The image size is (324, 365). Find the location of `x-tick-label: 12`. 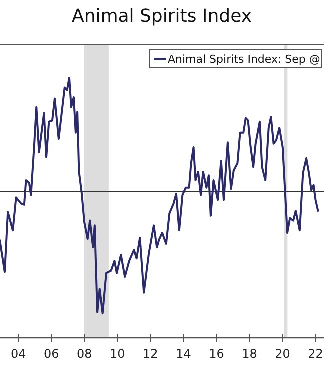

x-tick-label: 12 is located at coordinates (150, 354).